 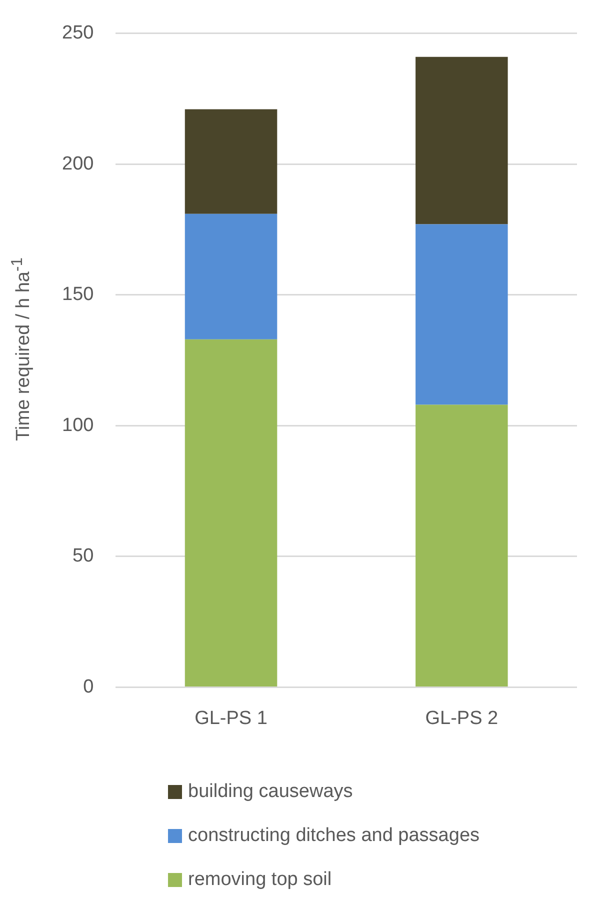 What do you see at coordinates (334, 836) in the screenshot?
I see `legend-label: constructing ditches and passages` at bounding box center [334, 836].